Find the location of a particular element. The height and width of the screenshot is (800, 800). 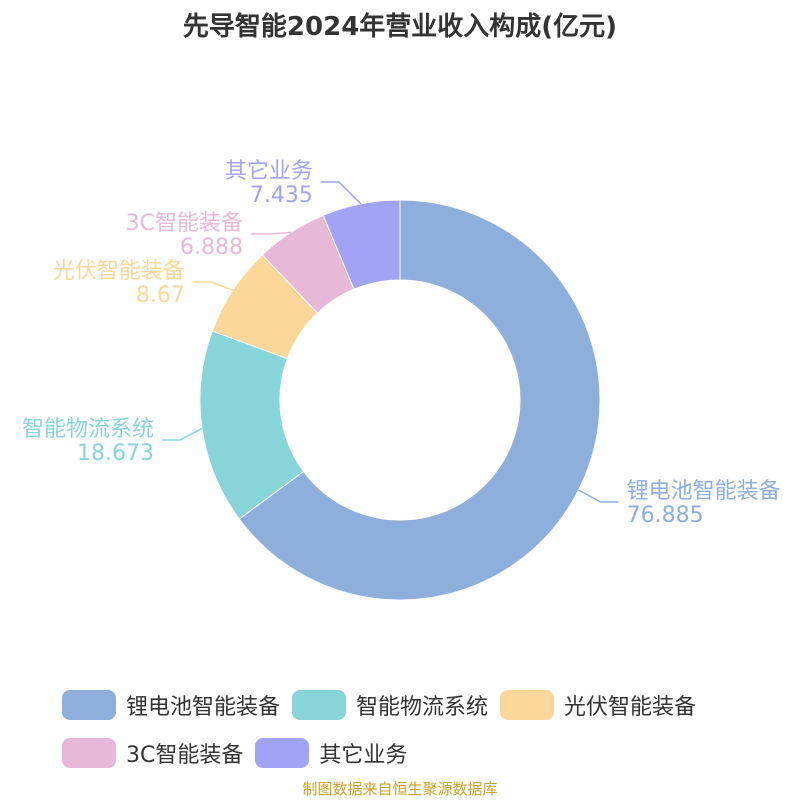

legend-item: 3C智能装备 is located at coordinates (152, 753).